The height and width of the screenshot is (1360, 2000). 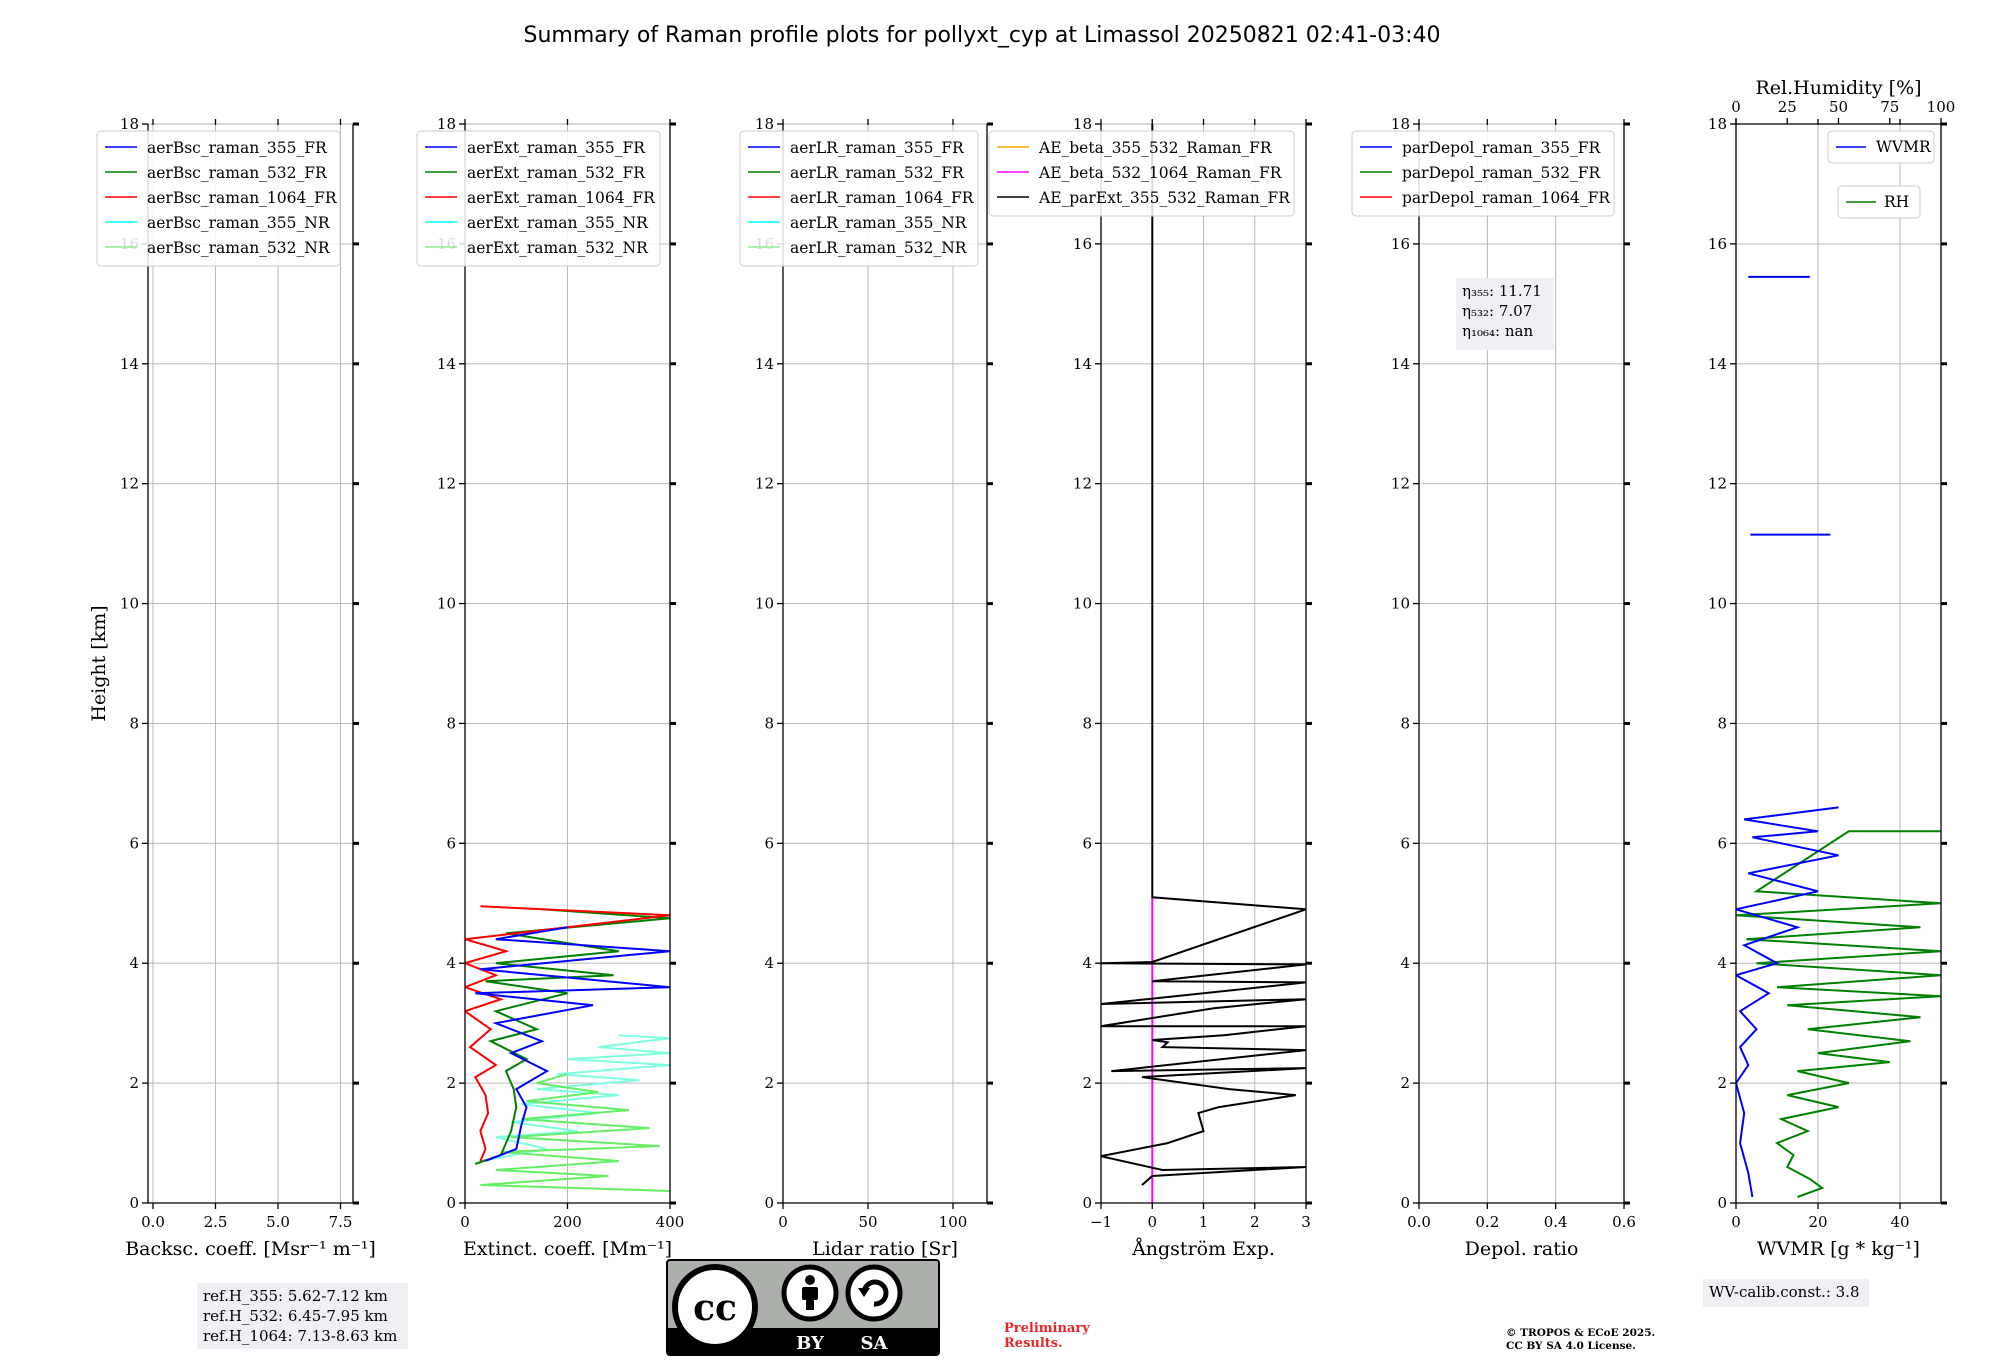 I want to click on by-attribution-icon, so click(x=810, y=1293).